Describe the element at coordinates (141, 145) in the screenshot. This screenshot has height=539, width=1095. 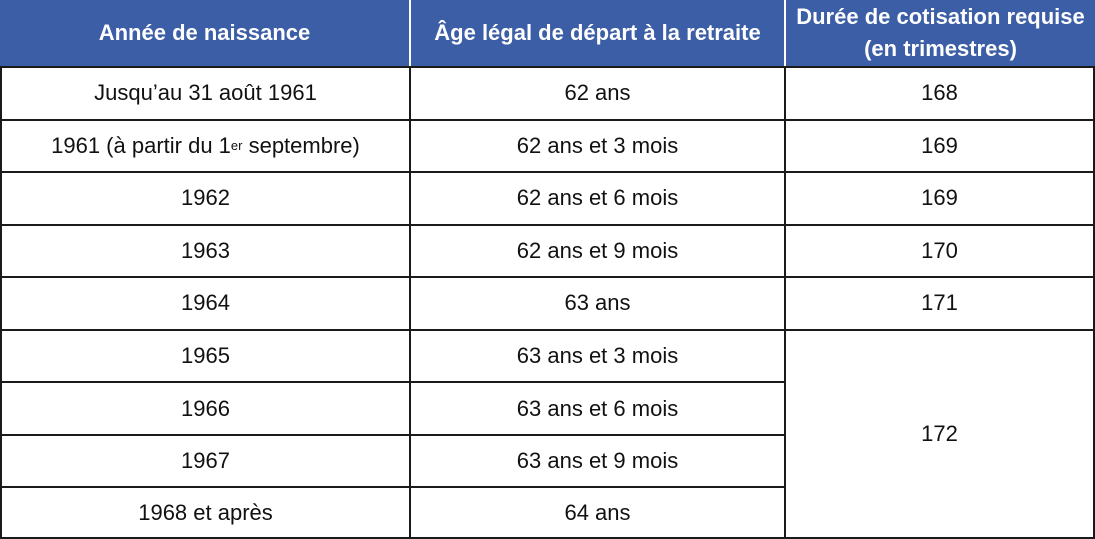
I see `birth-year-prefix: 1961 (à partir du 1` at that location.